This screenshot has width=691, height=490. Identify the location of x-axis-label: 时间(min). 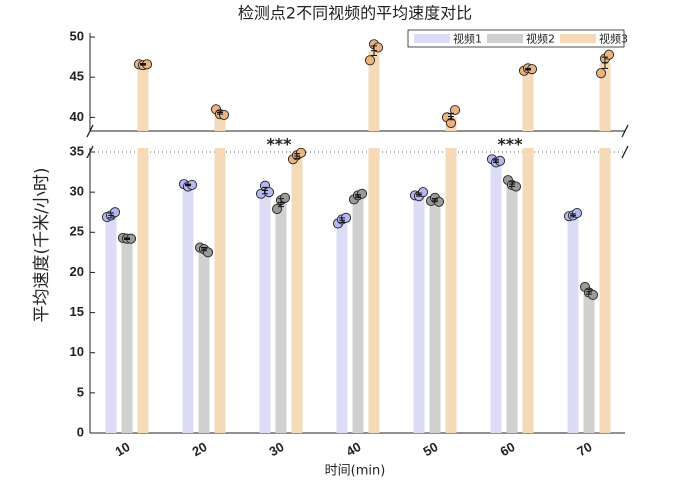
(355, 471).